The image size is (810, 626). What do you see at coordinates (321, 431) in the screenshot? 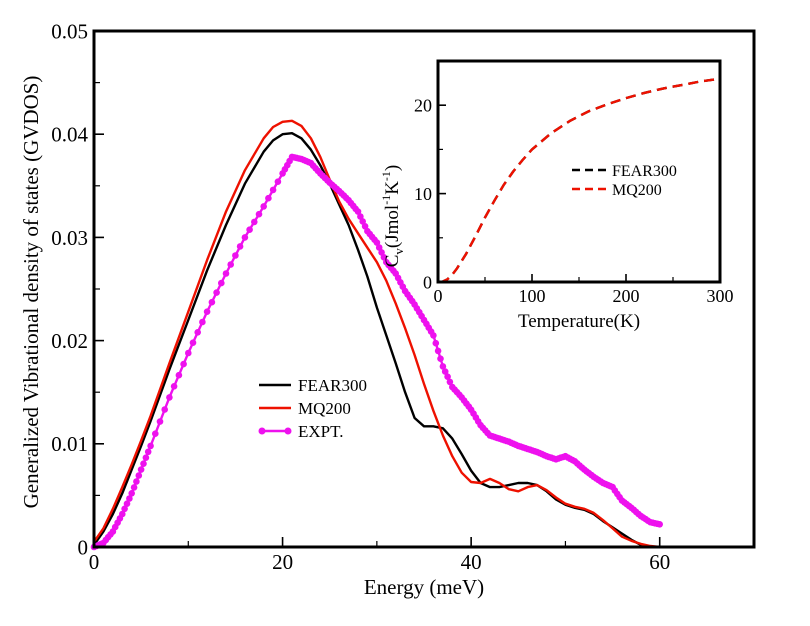
I see `legend-label-expt: EXPT.` at bounding box center [321, 431].